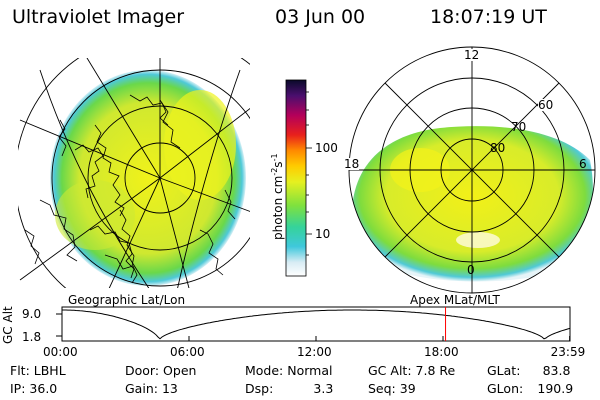 This screenshot has height=400, width=600. Describe the element at coordinates (32, 314) in the screenshot. I see `orbit-y-top: 9.0` at that location.